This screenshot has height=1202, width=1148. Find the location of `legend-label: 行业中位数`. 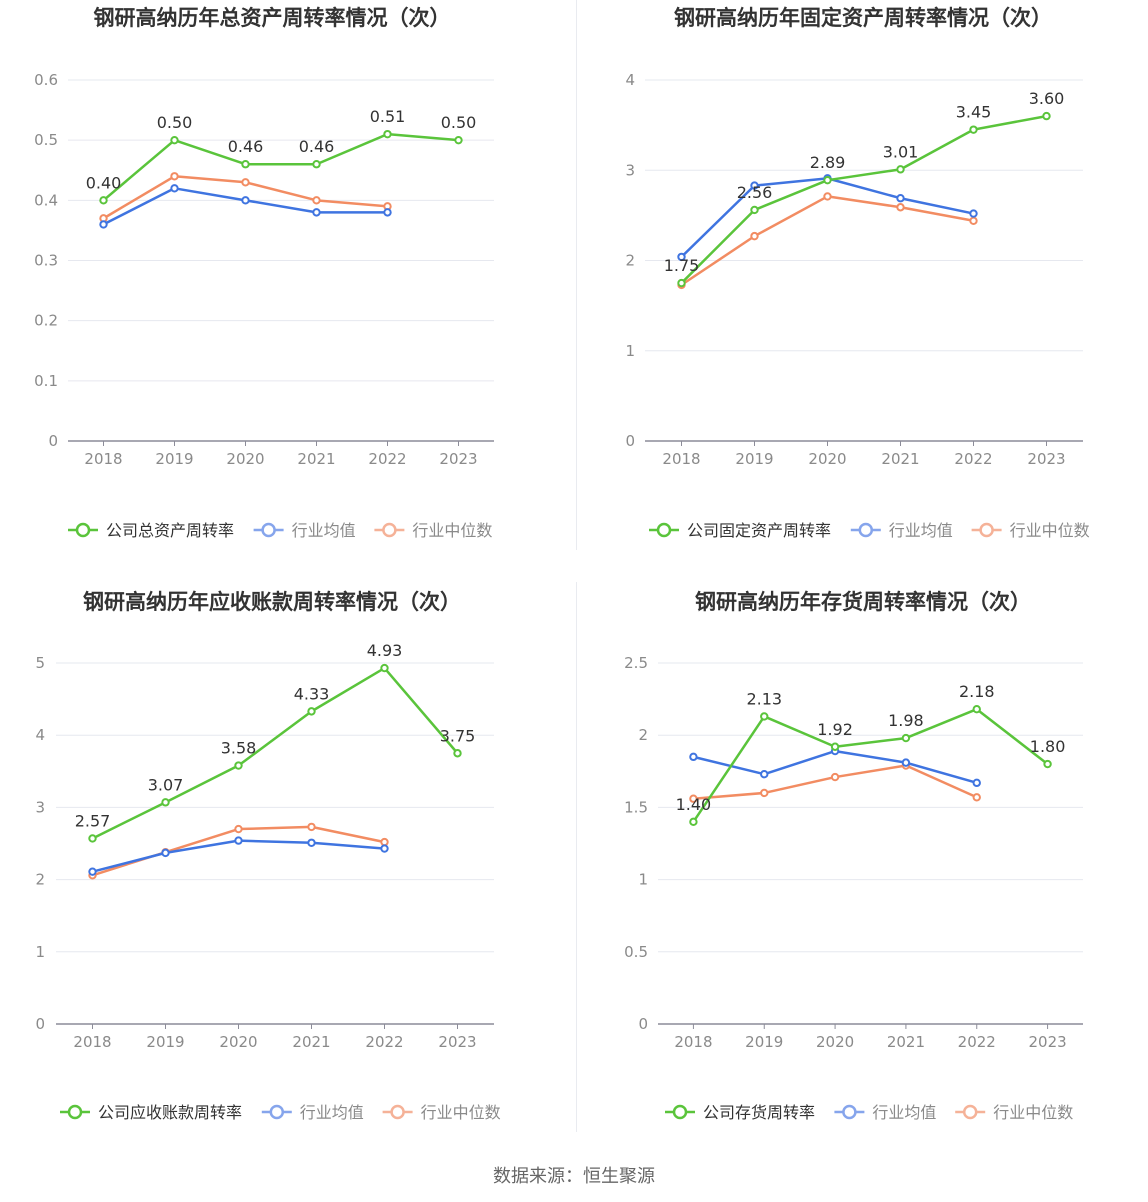

legend-label: 行业中位数 is located at coordinates (1033, 1112).